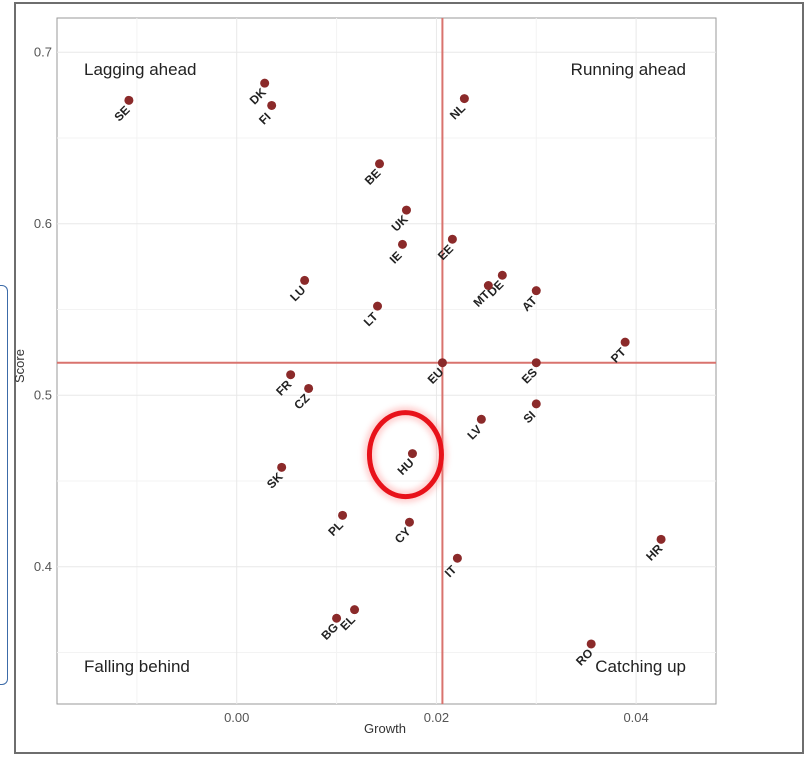 The image size is (807, 759). Describe the element at coordinates (137, 666) in the screenshot. I see `quadrant-label-falling-behind: Falling behind` at that location.